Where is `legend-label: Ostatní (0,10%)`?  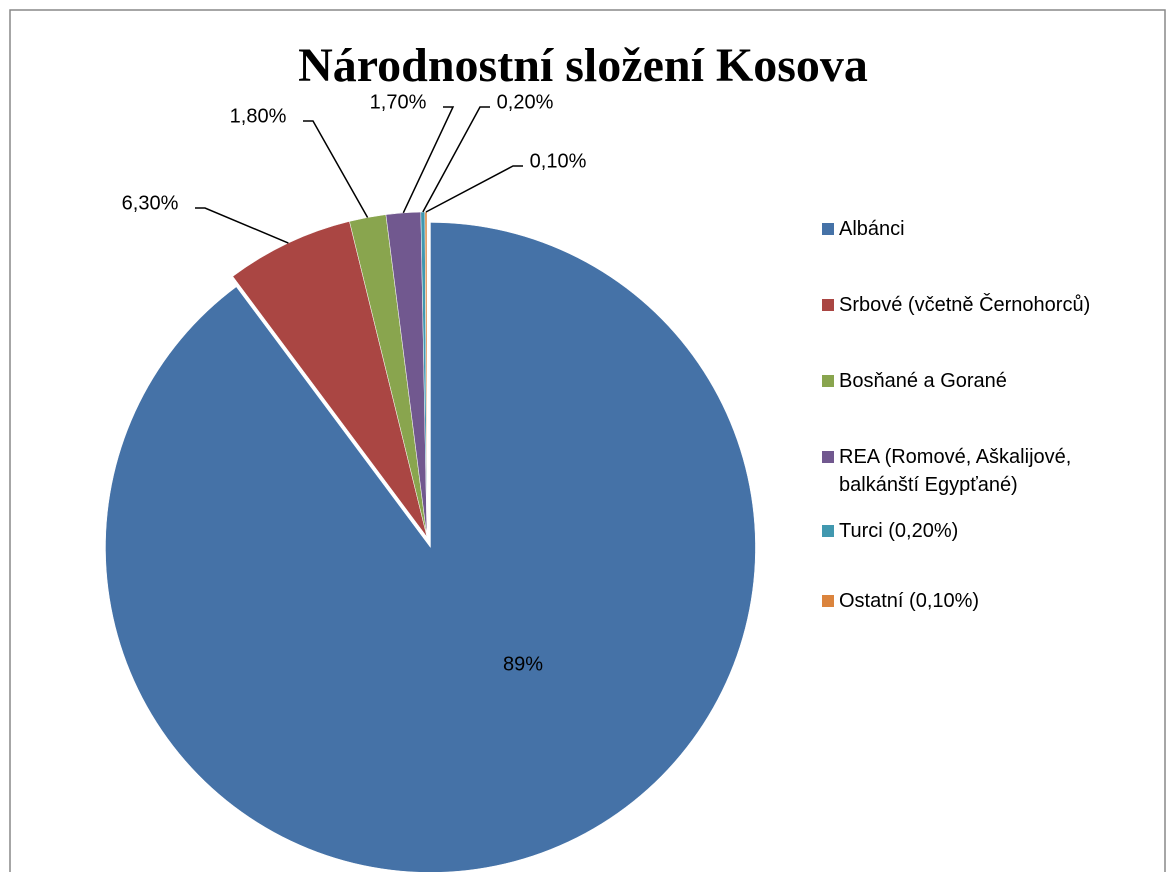
legend-label: Ostatní (0,10%) is located at coordinates (909, 601).